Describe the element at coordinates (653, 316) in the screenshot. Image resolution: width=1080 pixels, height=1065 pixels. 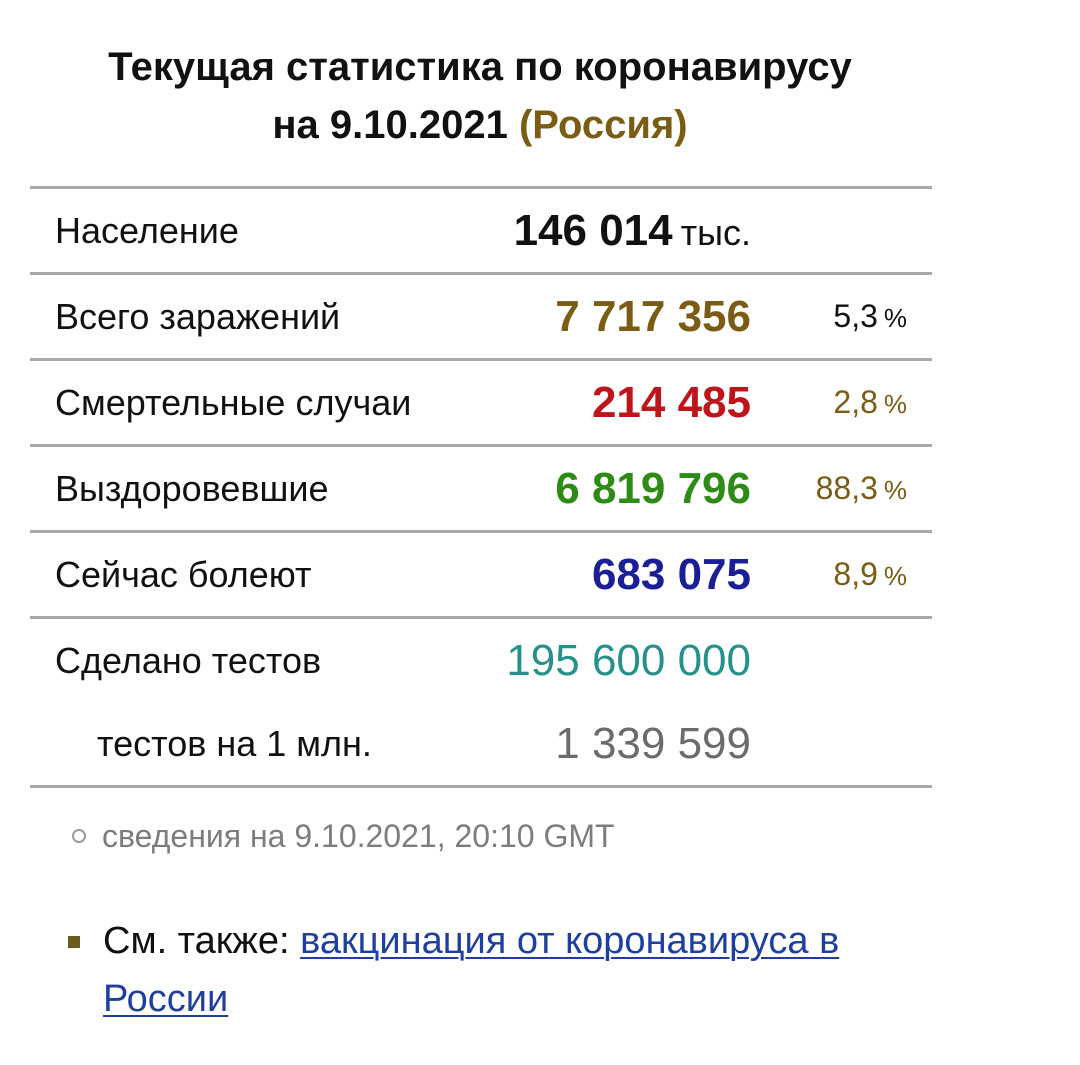
I see `infections-value: 7 717 356` at that location.